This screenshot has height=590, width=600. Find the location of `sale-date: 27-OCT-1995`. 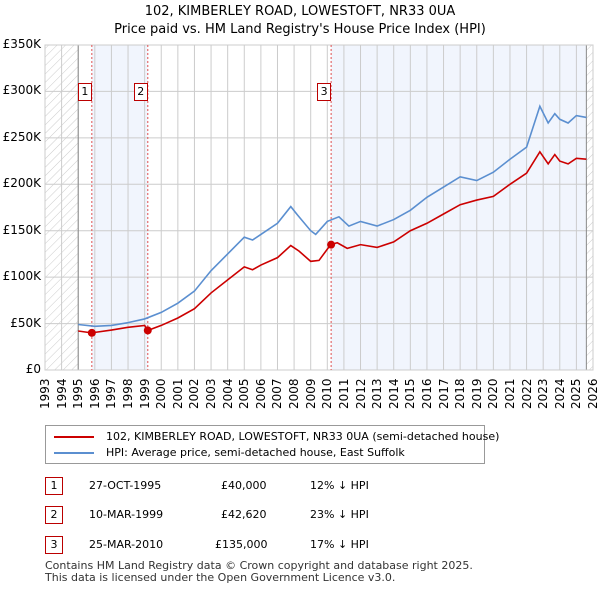

sale-date: 27-OCT-1995 is located at coordinates (125, 485).